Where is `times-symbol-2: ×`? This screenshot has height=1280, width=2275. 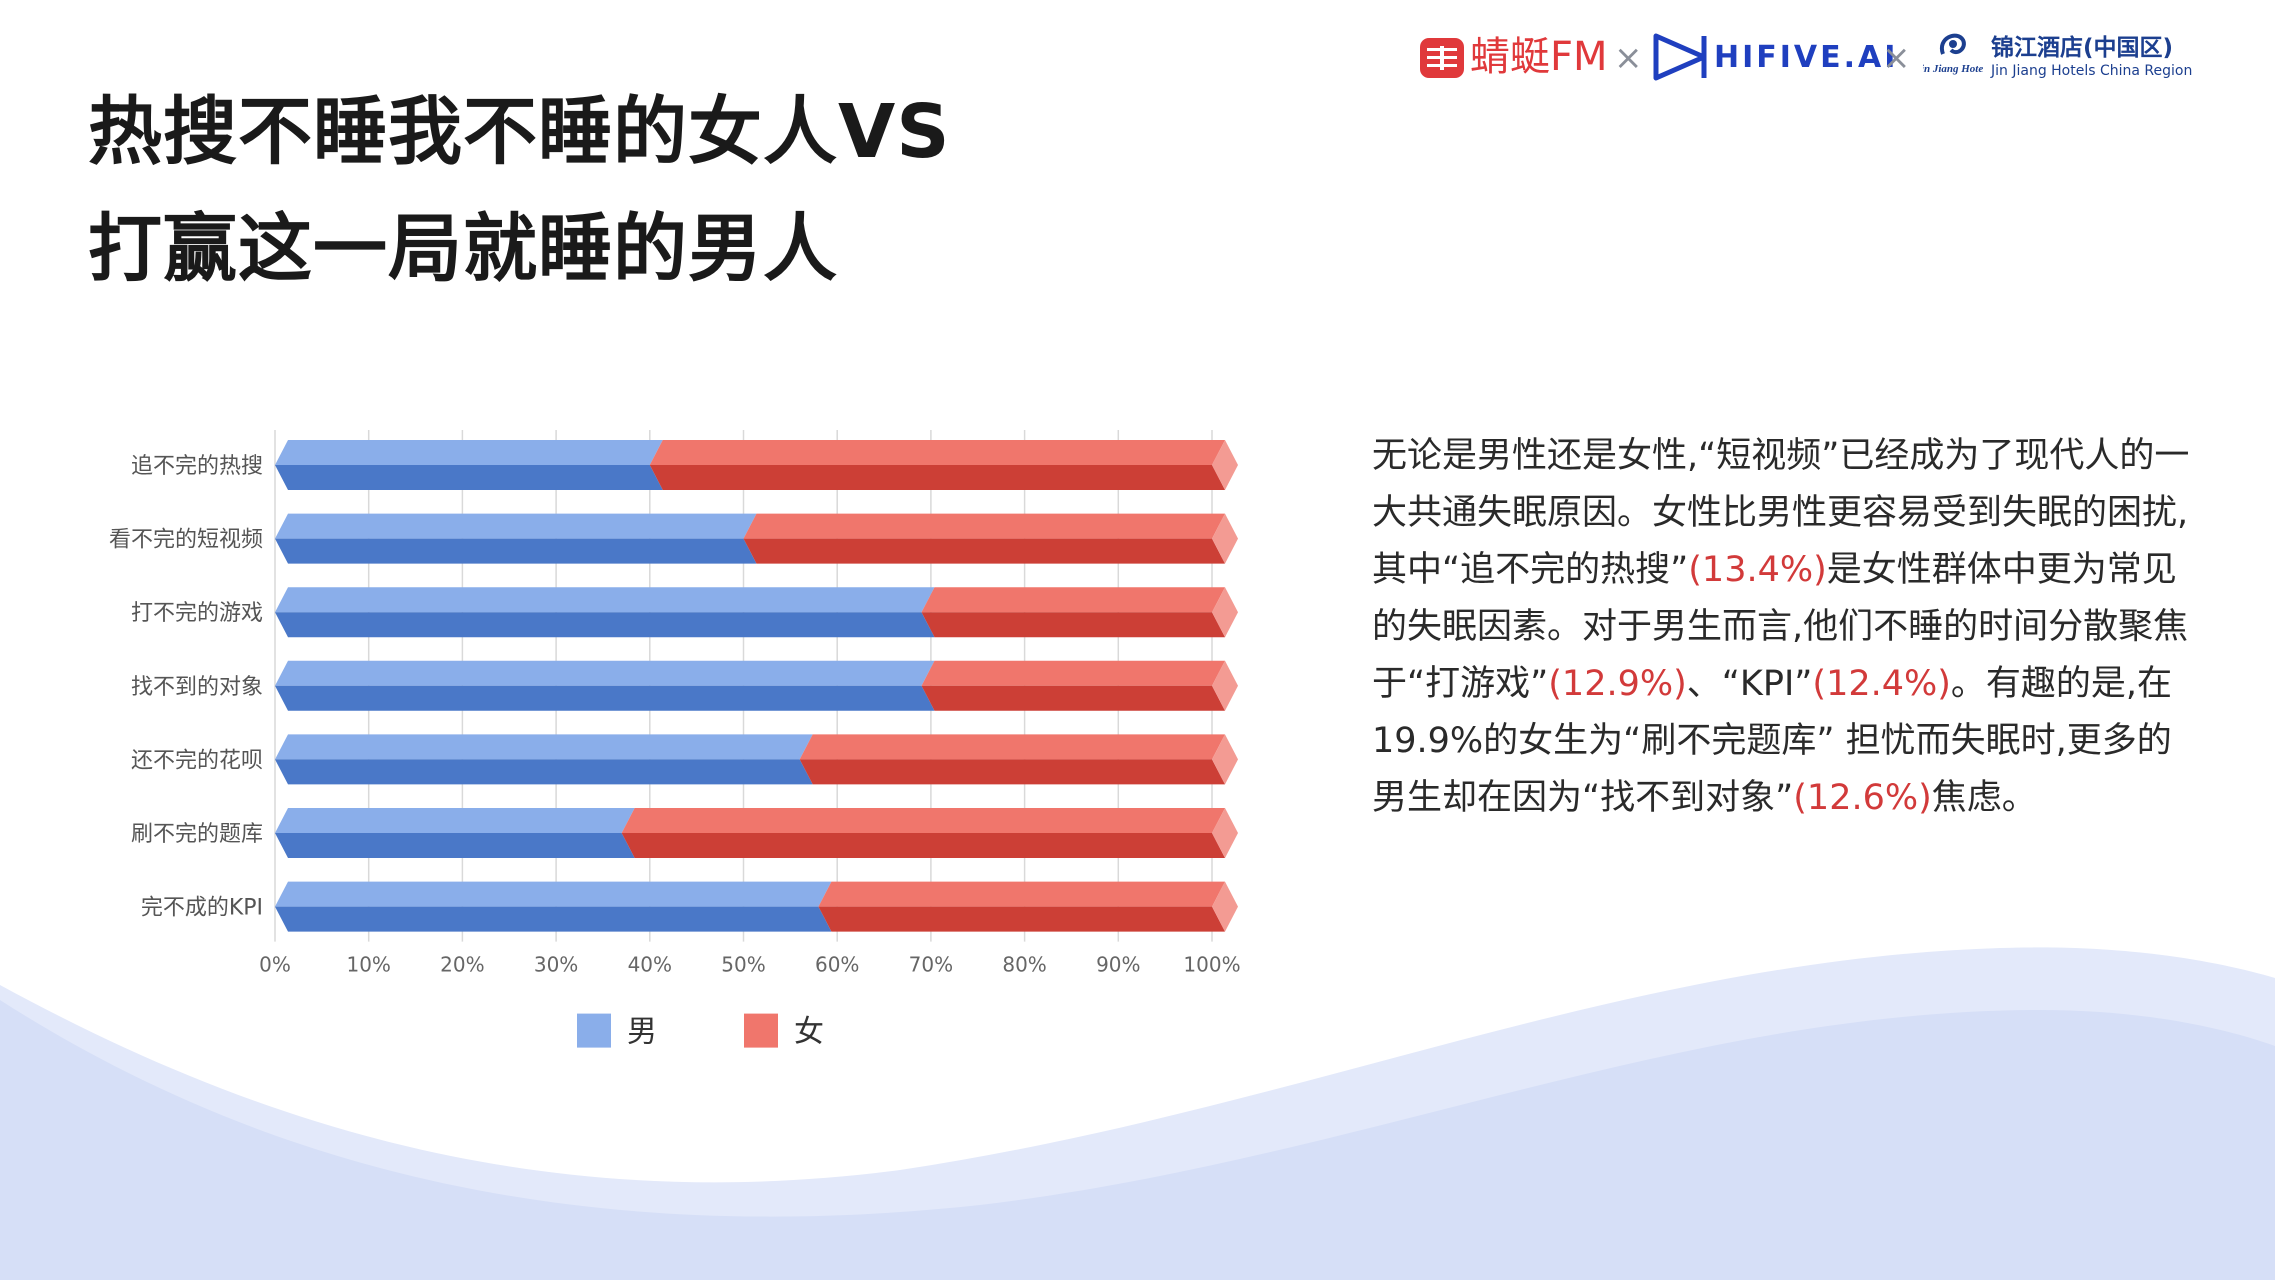
times-symbol-2: × is located at coordinates (1896, 58).